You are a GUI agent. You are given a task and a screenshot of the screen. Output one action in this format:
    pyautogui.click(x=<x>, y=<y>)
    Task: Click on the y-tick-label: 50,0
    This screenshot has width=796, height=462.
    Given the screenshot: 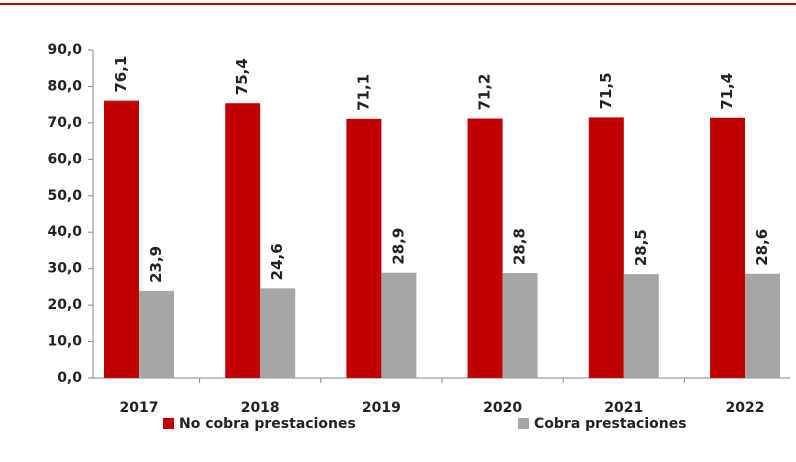 What is the action you would take?
    pyautogui.click(x=64, y=196)
    